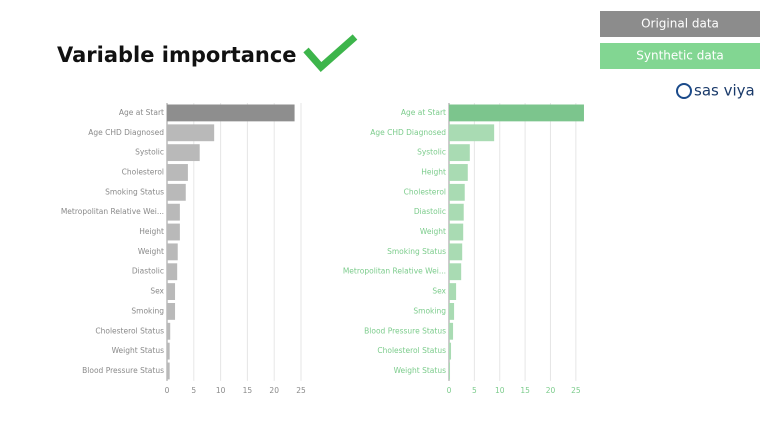  I want to click on logo: sas viya, so click(724, 91).